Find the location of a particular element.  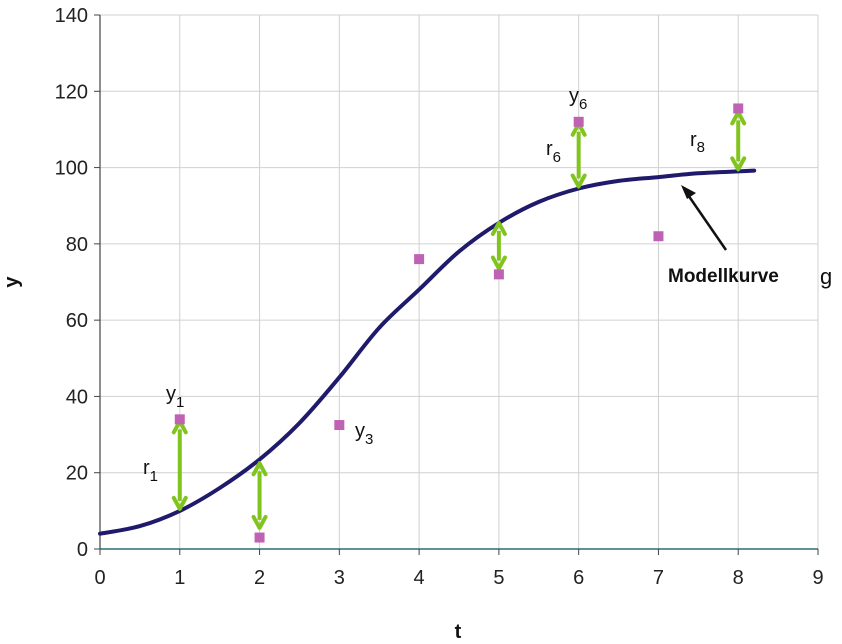

y-tick-label: 120 is located at coordinates (71, 92).